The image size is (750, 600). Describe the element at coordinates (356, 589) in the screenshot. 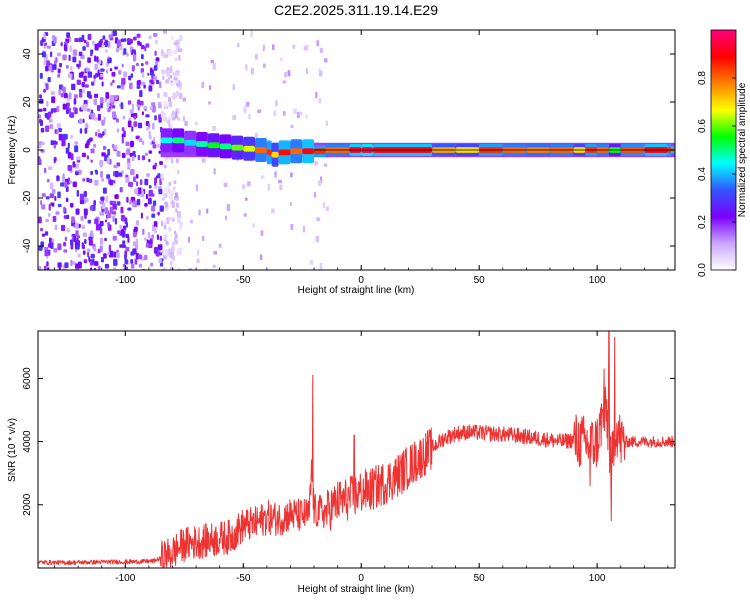

I see `snr-x-label: Height of straight line (km)` at that location.